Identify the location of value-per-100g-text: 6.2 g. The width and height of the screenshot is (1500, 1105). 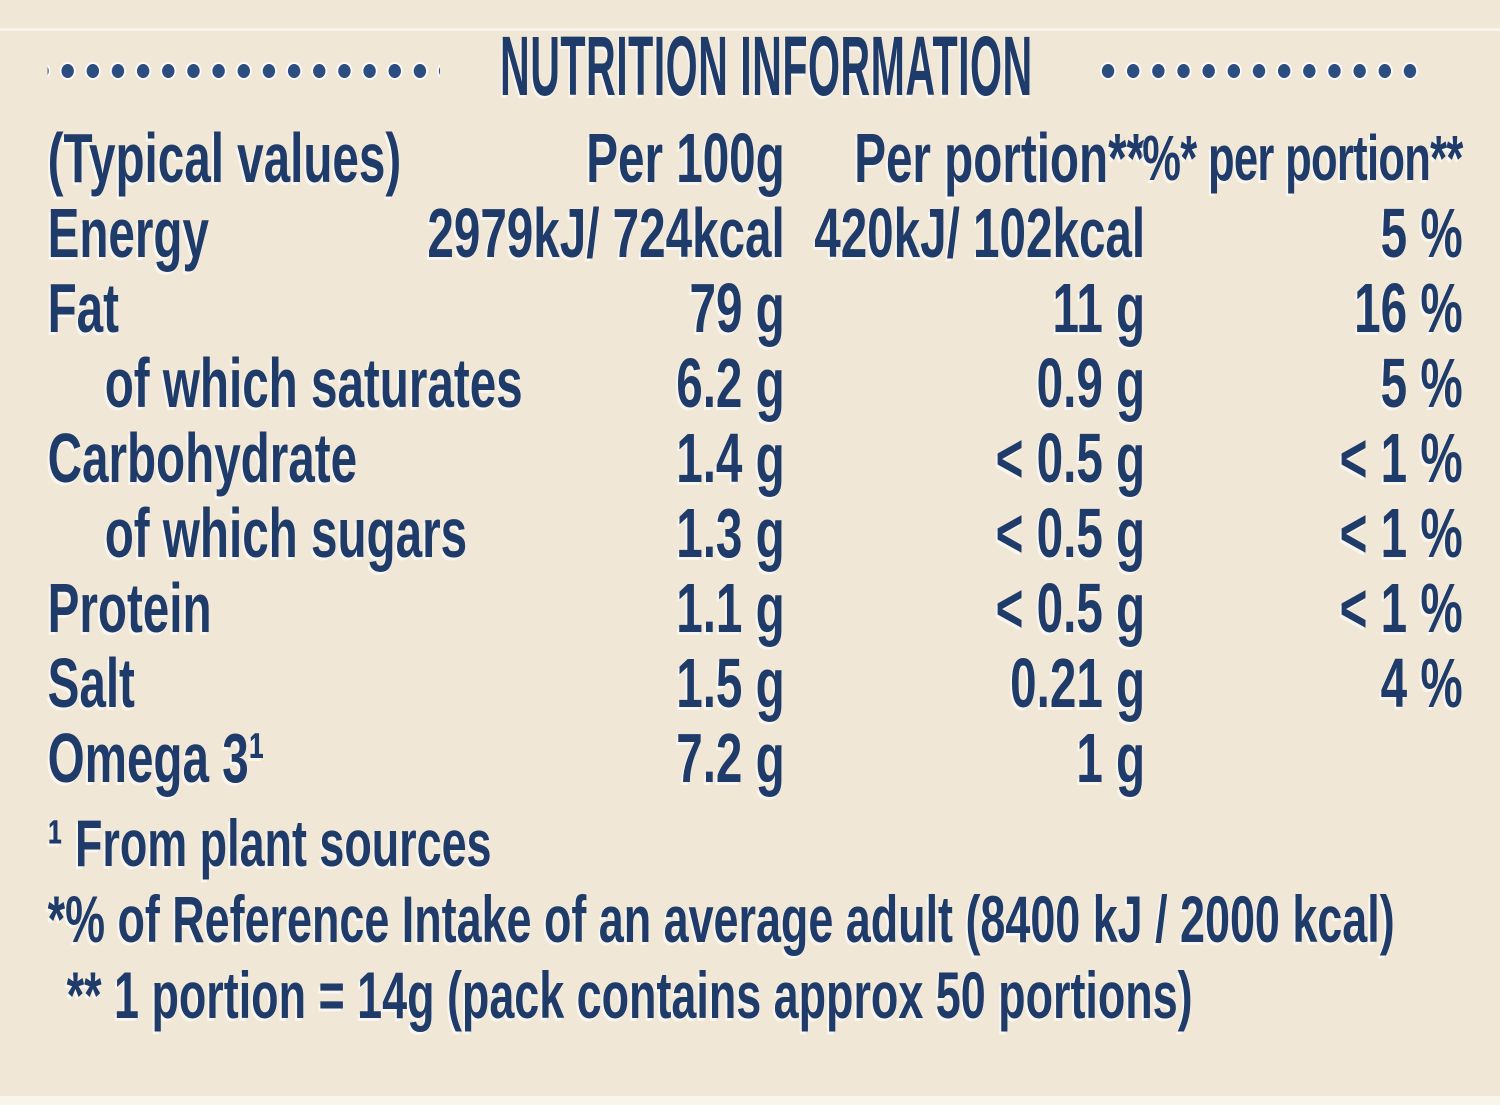
(730, 382).